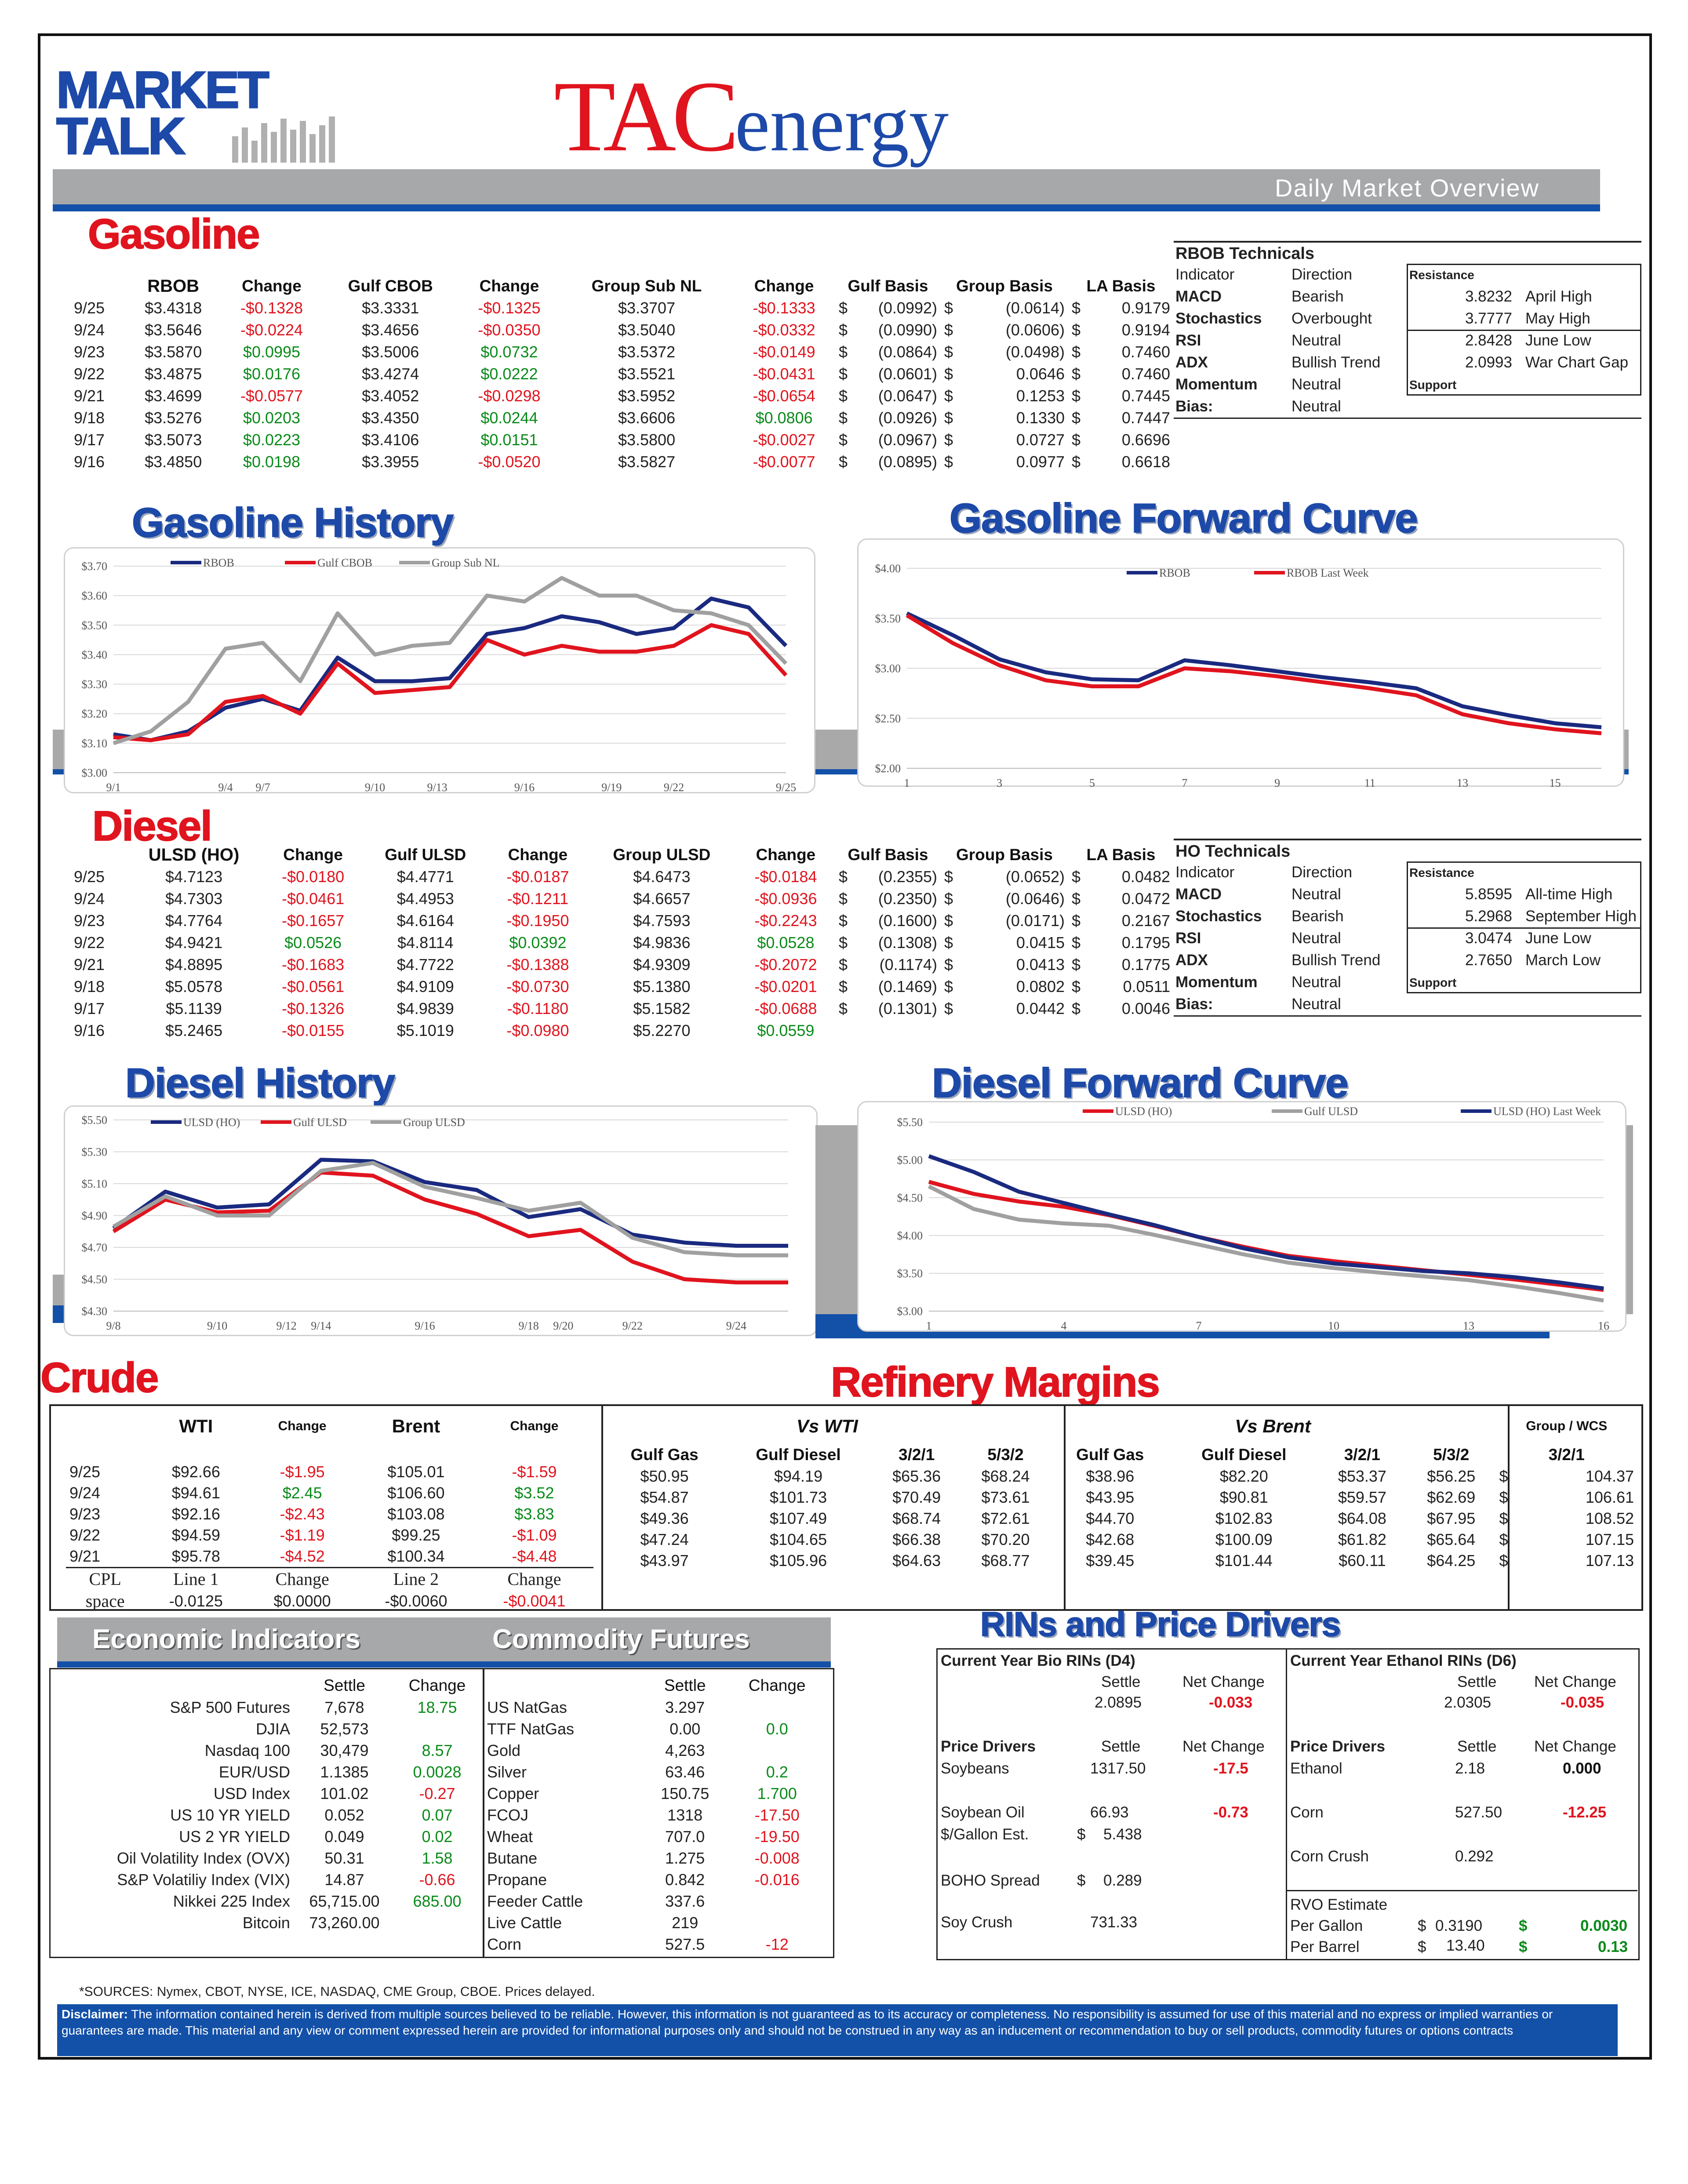 The image size is (1688, 2184). I want to click on series-line-gulf-ulsd, so click(1266, 1244).